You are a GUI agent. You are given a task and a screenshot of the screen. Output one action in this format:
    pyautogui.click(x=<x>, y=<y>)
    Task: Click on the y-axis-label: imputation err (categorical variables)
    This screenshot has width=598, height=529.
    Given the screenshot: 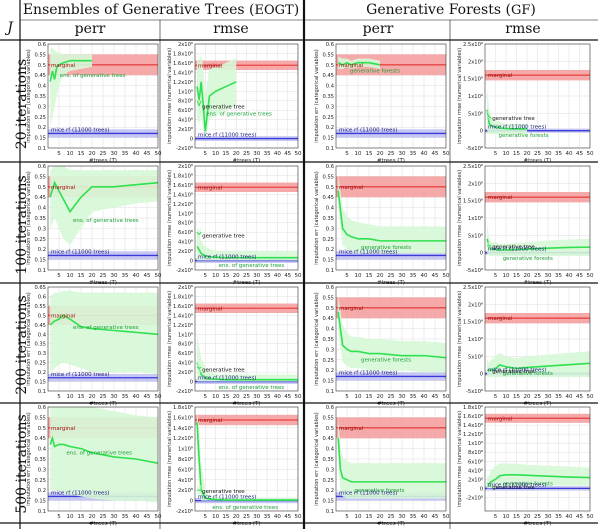 What is the action you would take?
    pyautogui.click(x=29, y=96)
    